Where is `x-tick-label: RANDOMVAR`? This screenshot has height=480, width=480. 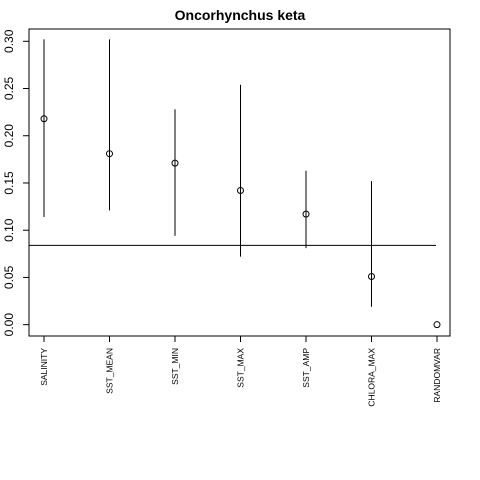
x-tick-label: RANDOMVAR is located at coordinates (437, 375).